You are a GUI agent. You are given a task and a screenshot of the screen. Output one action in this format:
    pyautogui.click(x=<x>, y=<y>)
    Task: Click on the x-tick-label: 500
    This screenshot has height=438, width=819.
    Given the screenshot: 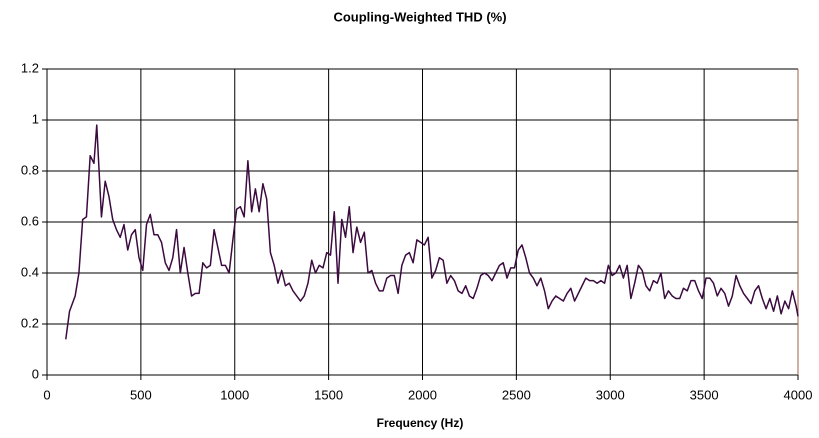 What is the action you would take?
    pyautogui.click(x=141, y=394)
    